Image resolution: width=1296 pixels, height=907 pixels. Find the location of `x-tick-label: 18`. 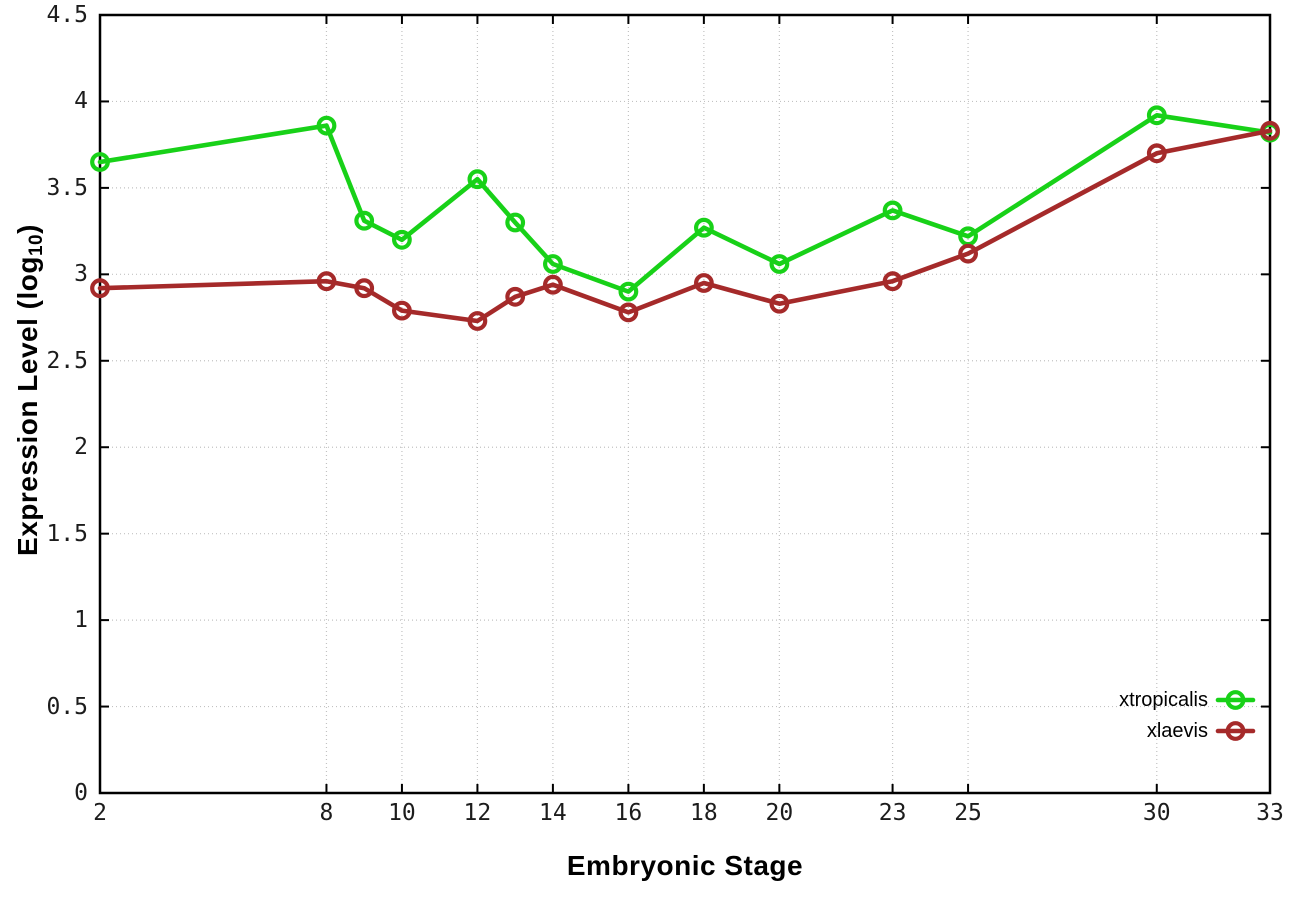

x-tick-label: 18 is located at coordinates (704, 813).